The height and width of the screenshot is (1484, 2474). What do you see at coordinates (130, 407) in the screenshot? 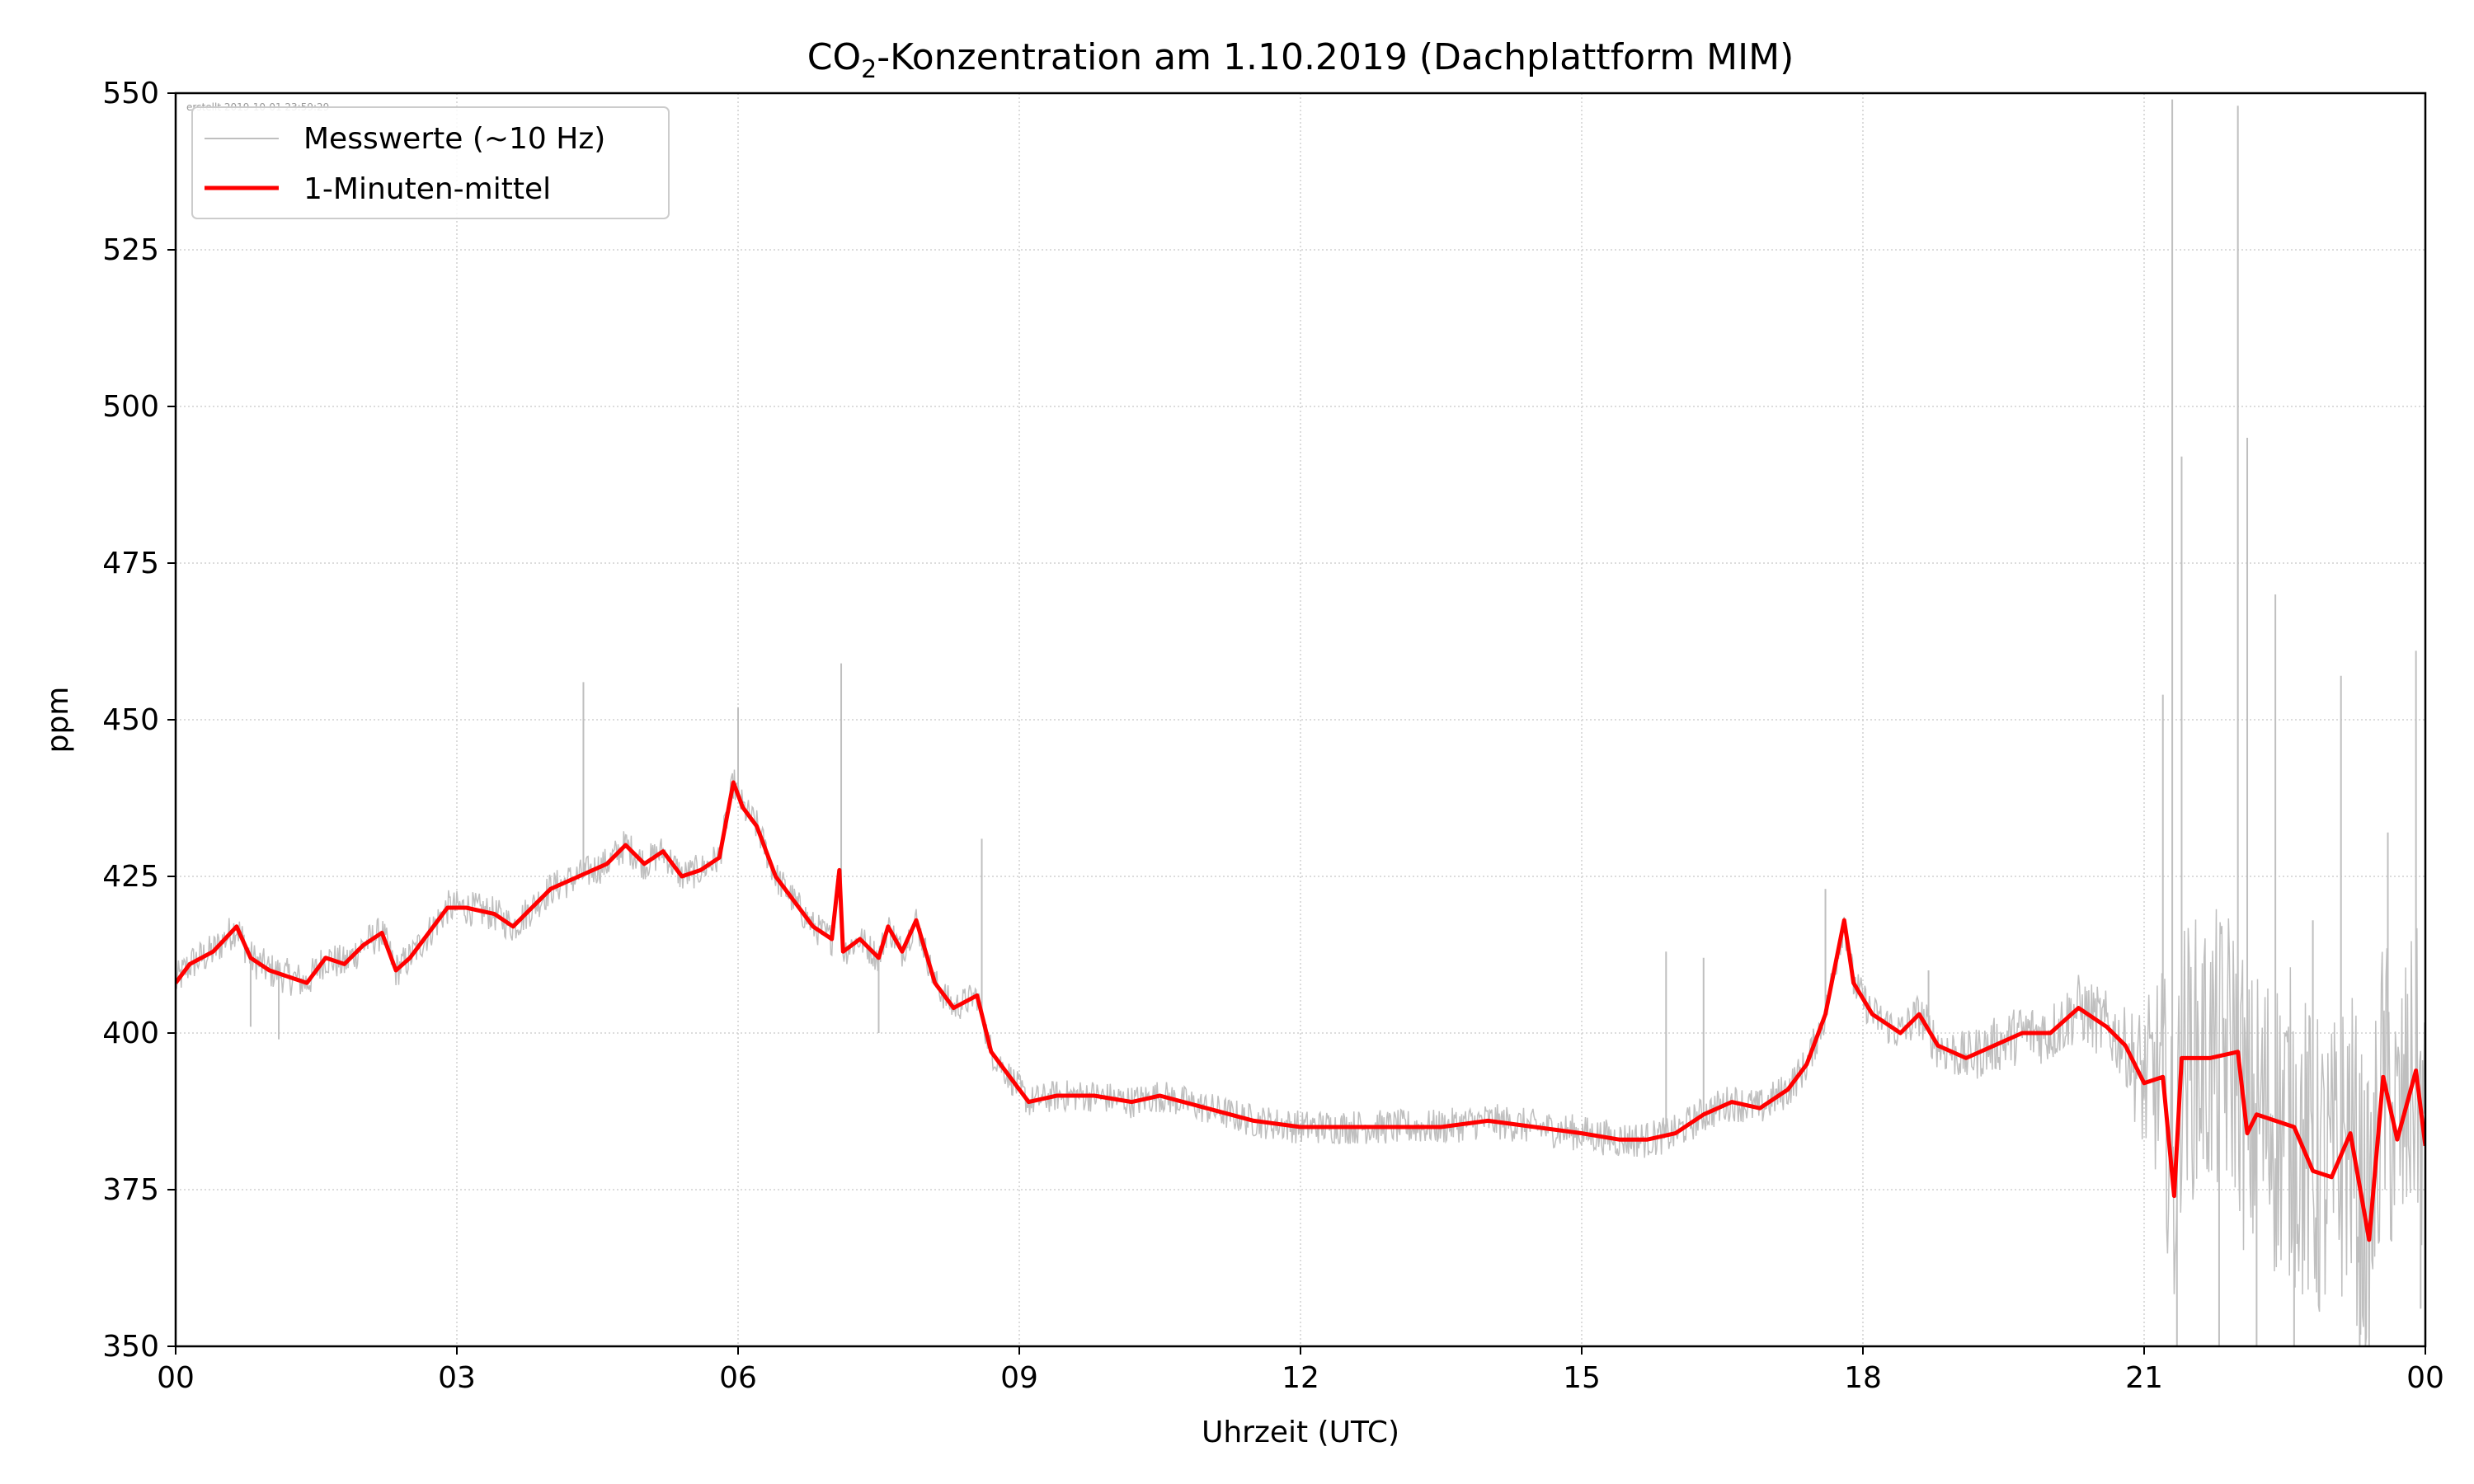
I see `y-tick-label: 500` at bounding box center [130, 407].